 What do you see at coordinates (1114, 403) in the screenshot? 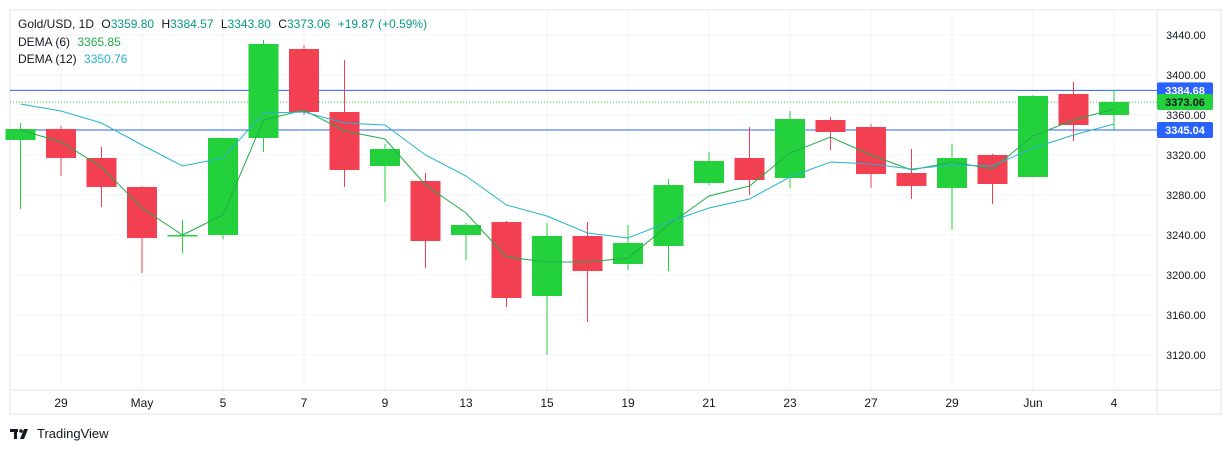
I see `time-axis-tick-label: 4` at bounding box center [1114, 403].